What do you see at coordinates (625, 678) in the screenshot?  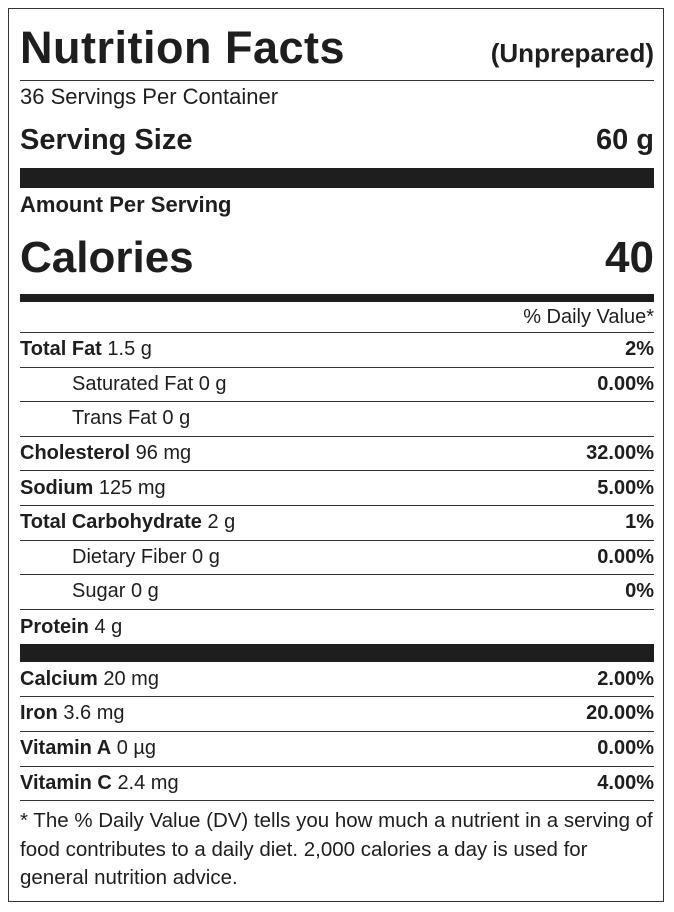 I see `daily-value: 2.00%` at bounding box center [625, 678].